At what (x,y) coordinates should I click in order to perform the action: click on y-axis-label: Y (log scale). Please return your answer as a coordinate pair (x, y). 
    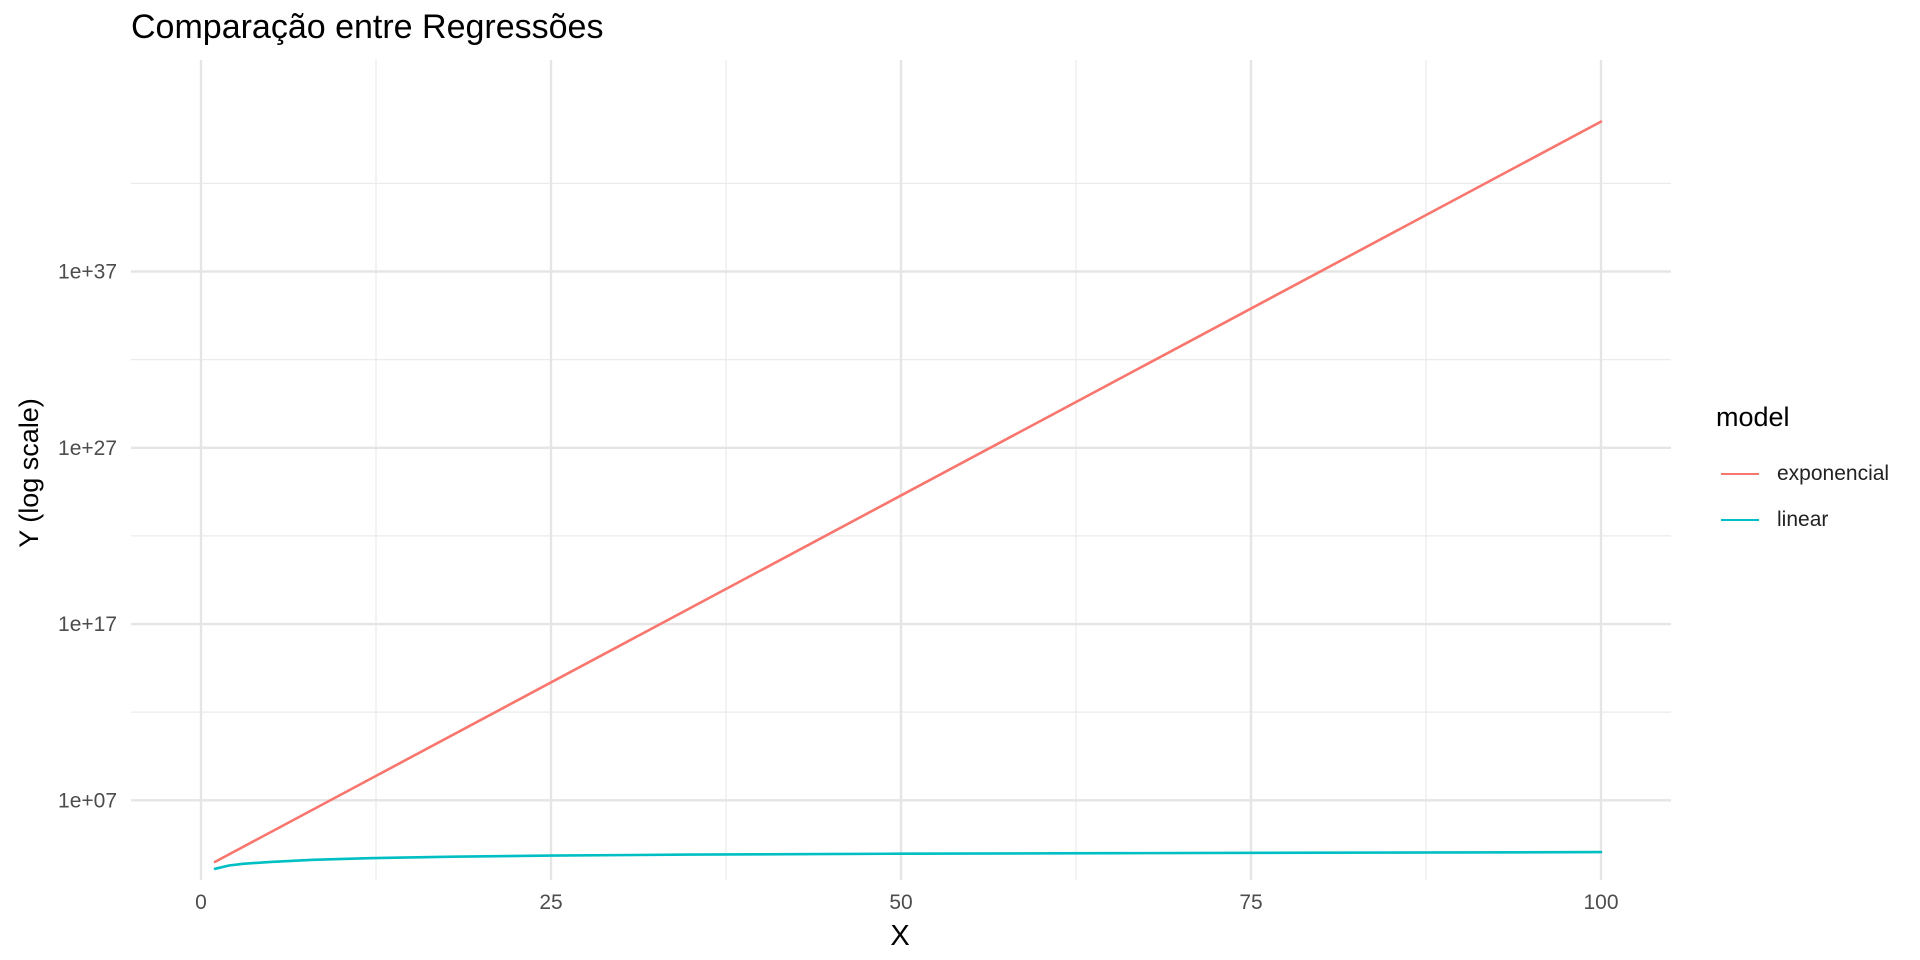
    Looking at the image, I should click on (29, 473).